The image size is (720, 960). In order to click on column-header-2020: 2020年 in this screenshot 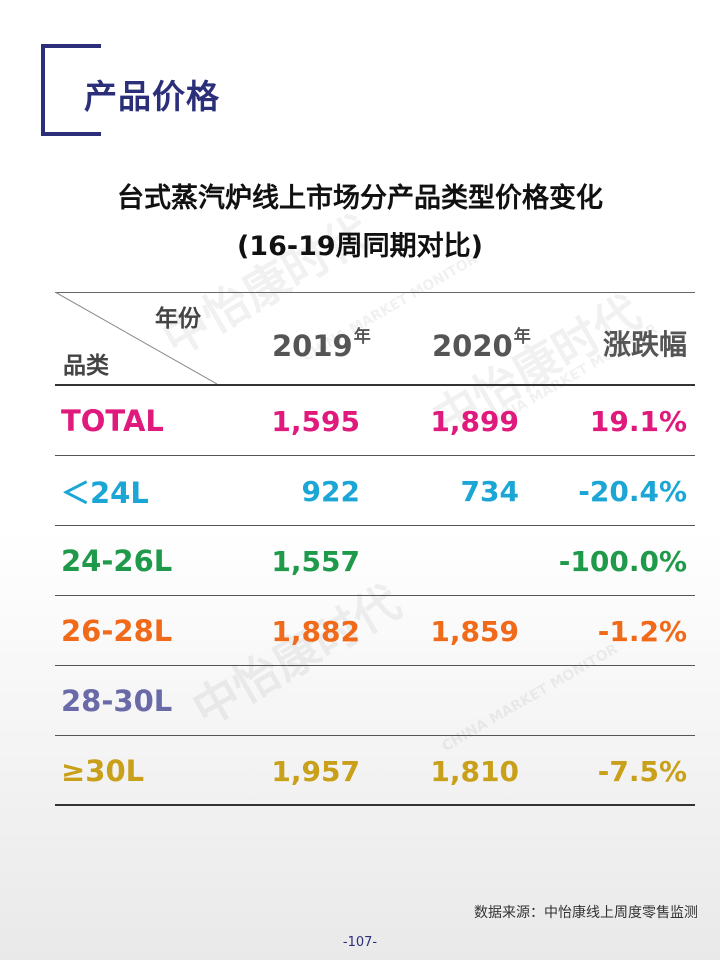, I will do `click(481, 345)`.